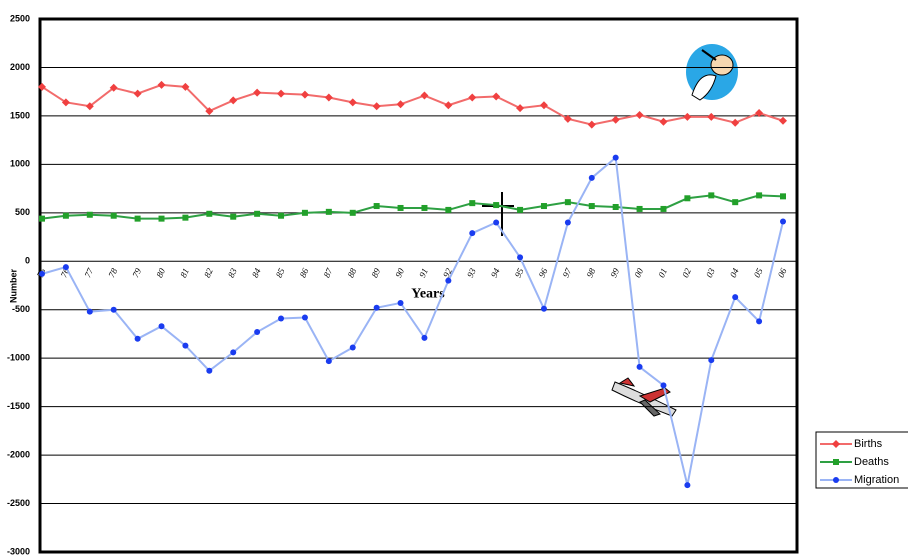 Image resolution: width=908 pixels, height=559 pixels. Describe the element at coordinates (184, 273) in the screenshot. I see `x-tick-label: 81` at that location.